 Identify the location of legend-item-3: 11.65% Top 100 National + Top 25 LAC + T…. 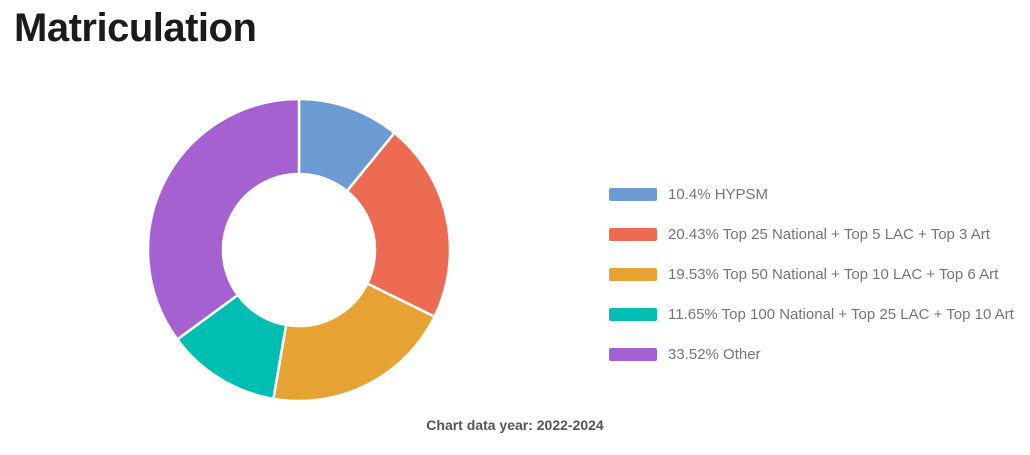
(811, 314).